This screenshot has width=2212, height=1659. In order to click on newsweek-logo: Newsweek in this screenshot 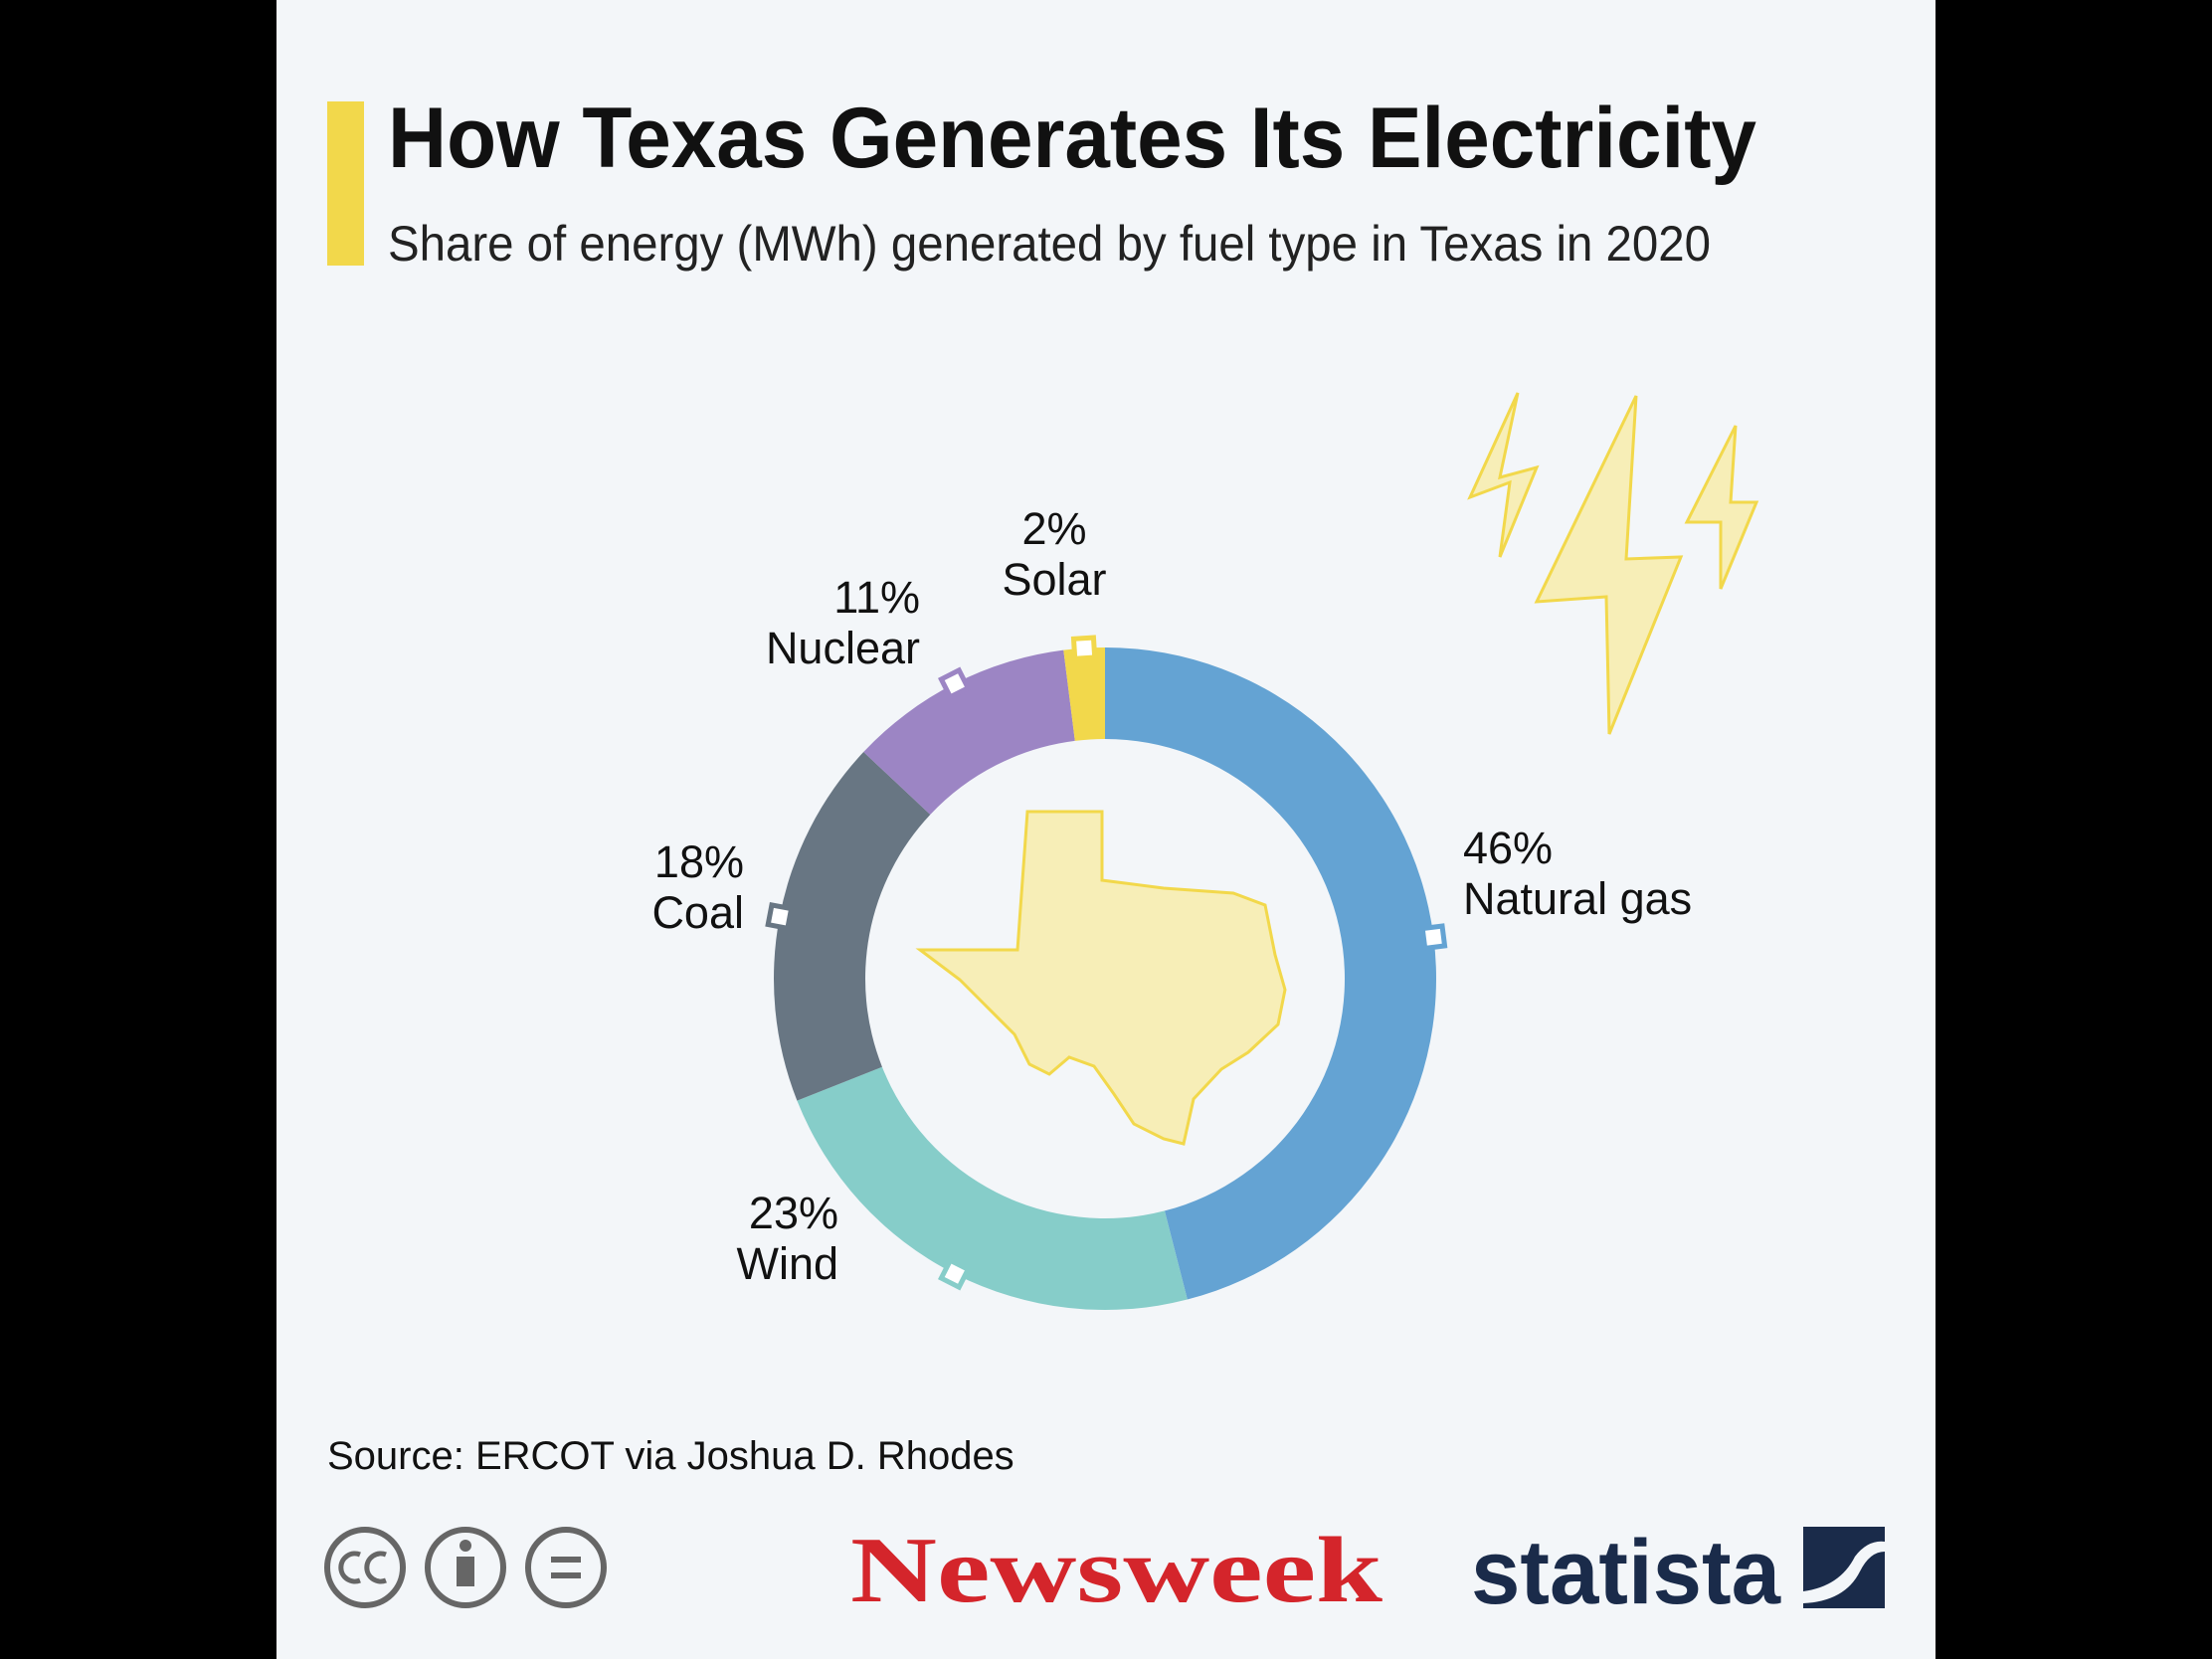, I will do `click(1116, 1570)`.